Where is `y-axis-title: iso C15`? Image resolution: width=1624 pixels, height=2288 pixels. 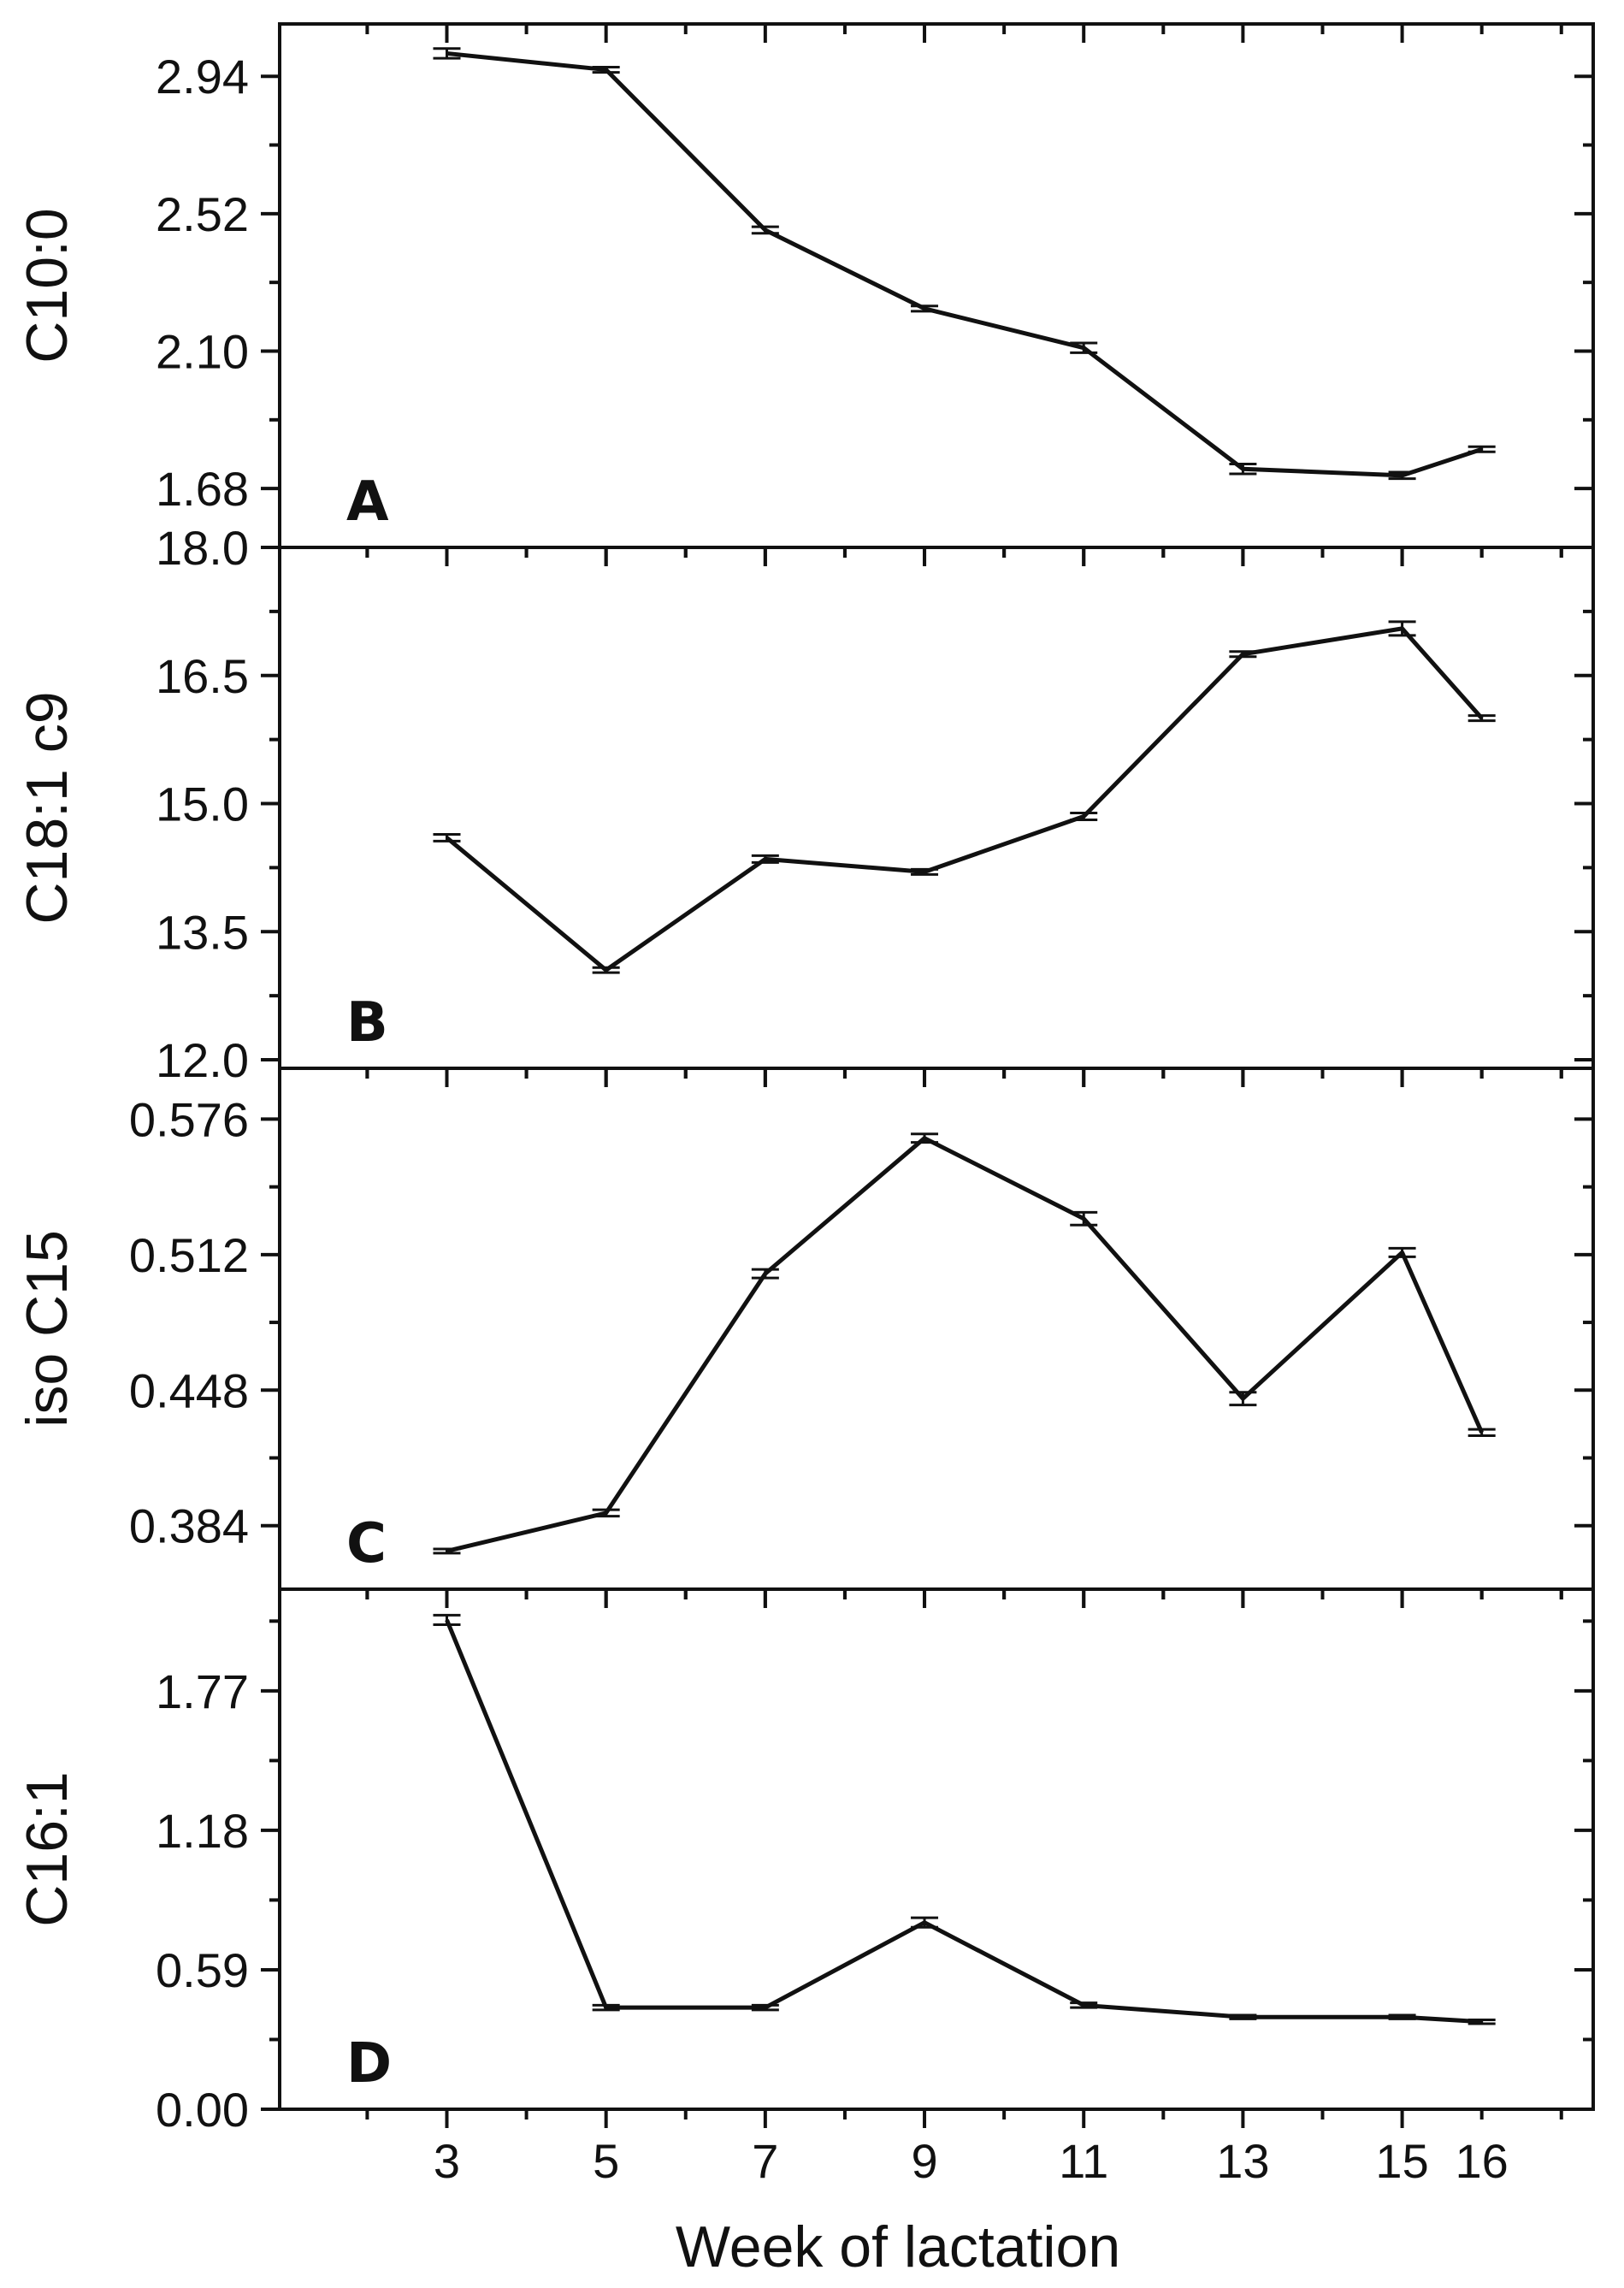
y-axis-title: iso C15 is located at coordinates (47, 1329).